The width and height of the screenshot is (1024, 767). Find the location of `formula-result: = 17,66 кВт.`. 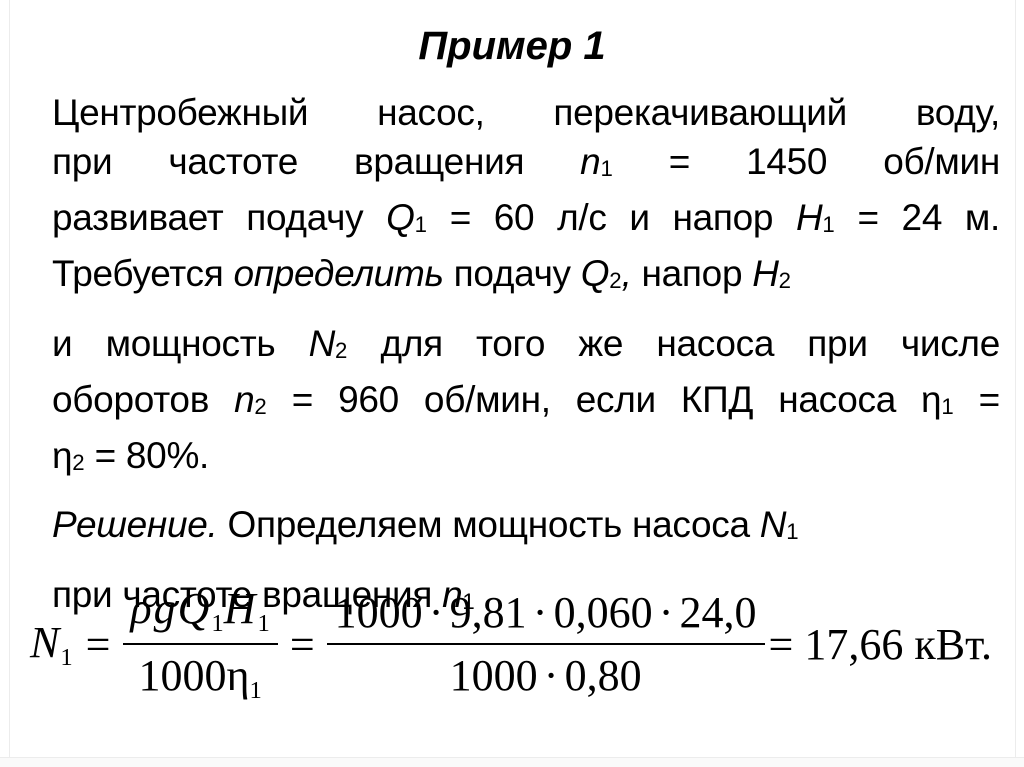

formula-result: = 17,66 кВт. is located at coordinates (880, 644).